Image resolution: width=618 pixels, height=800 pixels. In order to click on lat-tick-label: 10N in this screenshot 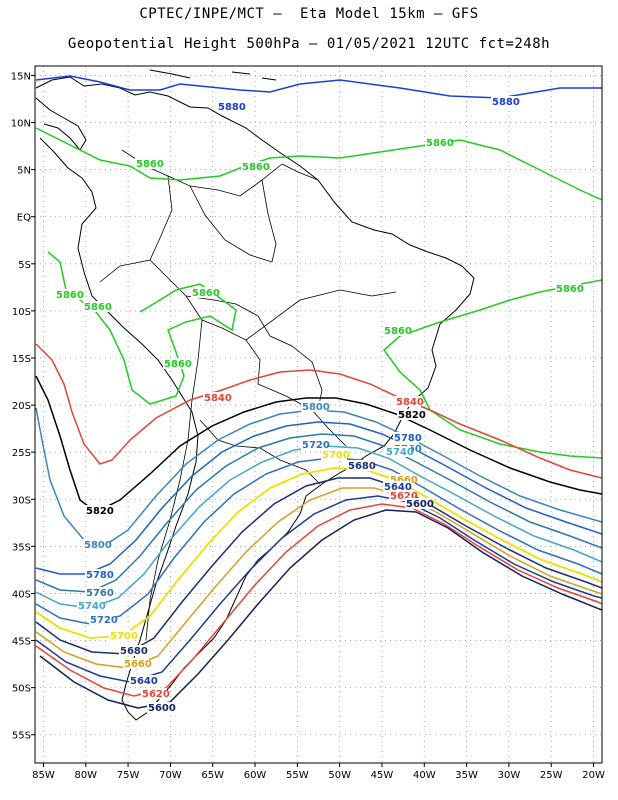, I will do `click(21, 124)`.